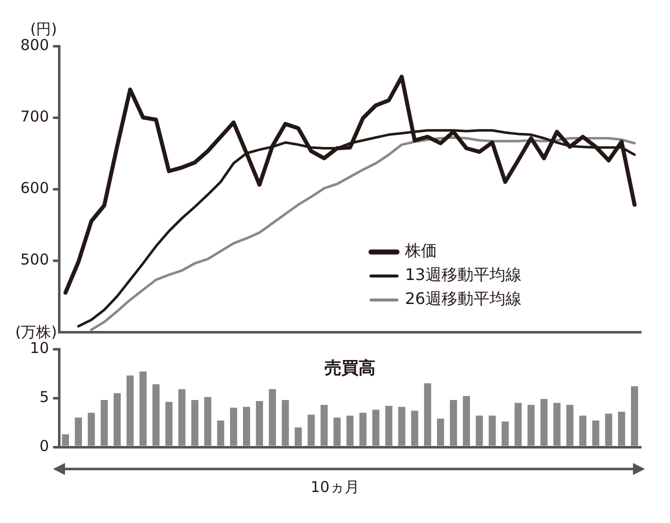 This screenshot has width=670, height=523. What do you see at coordinates (420, 250) in the screenshot?
I see `legend-label: 株価` at bounding box center [420, 250].